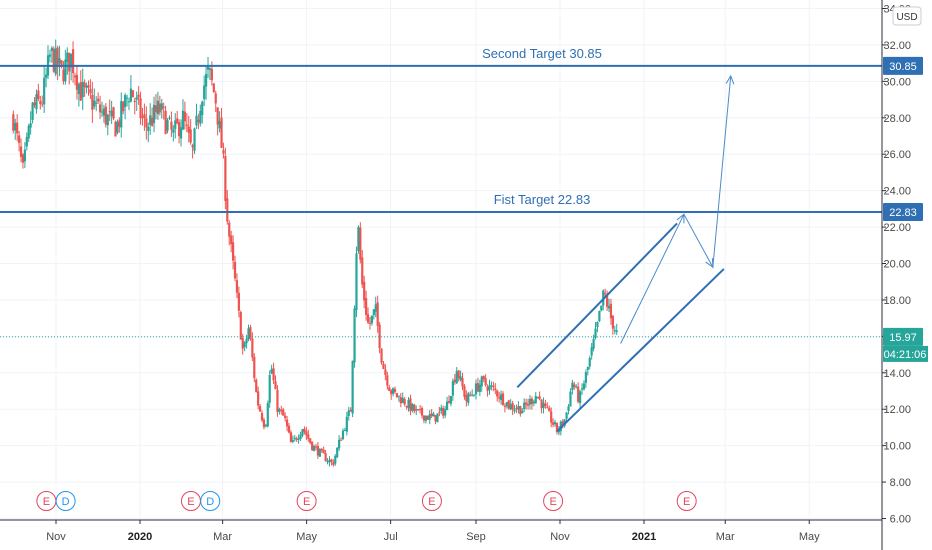 The image size is (932, 550). I want to click on trend-channel-line, so click(597, 305).